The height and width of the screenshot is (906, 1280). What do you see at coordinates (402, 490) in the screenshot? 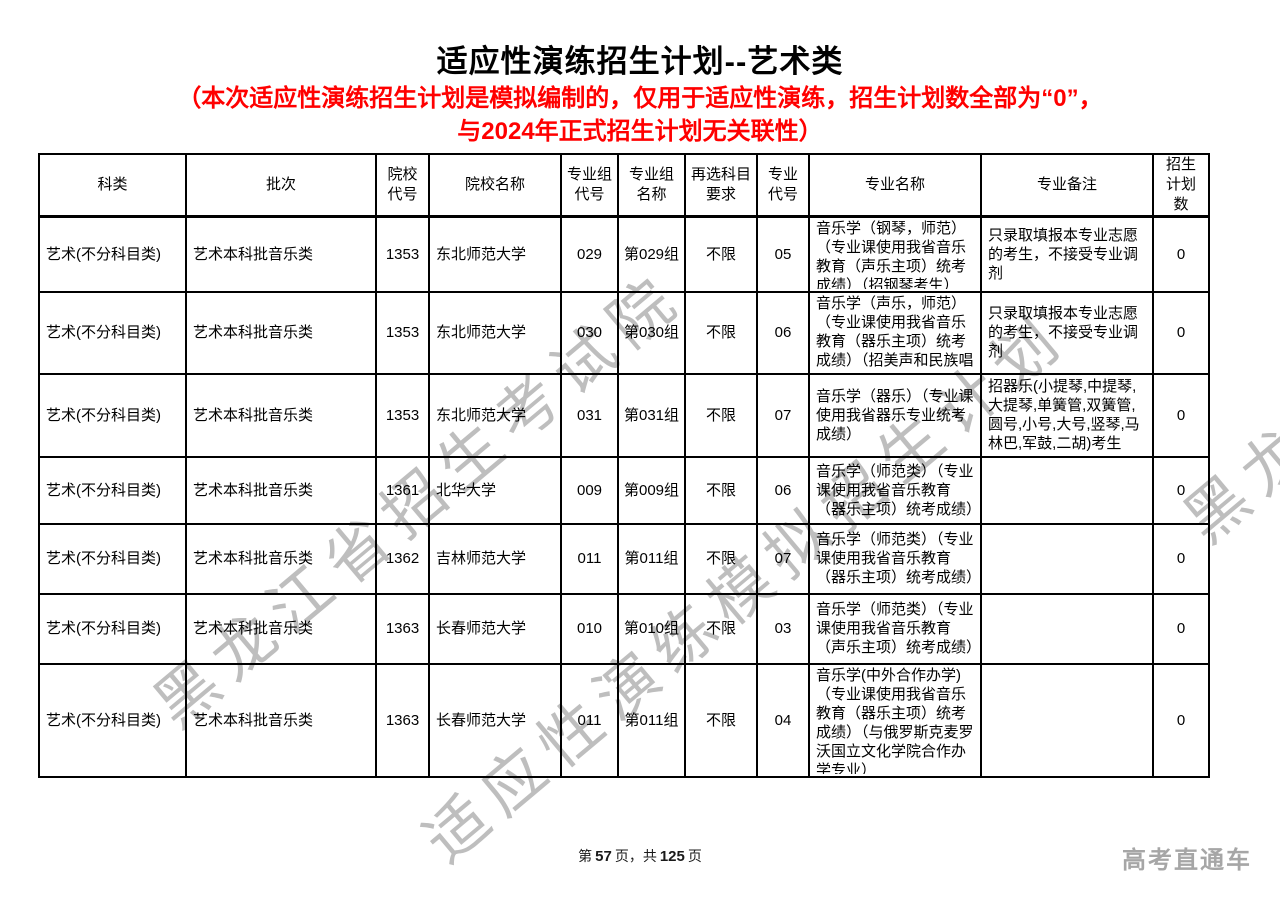
I see `table-cell: 1361` at bounding box center [402, 490].